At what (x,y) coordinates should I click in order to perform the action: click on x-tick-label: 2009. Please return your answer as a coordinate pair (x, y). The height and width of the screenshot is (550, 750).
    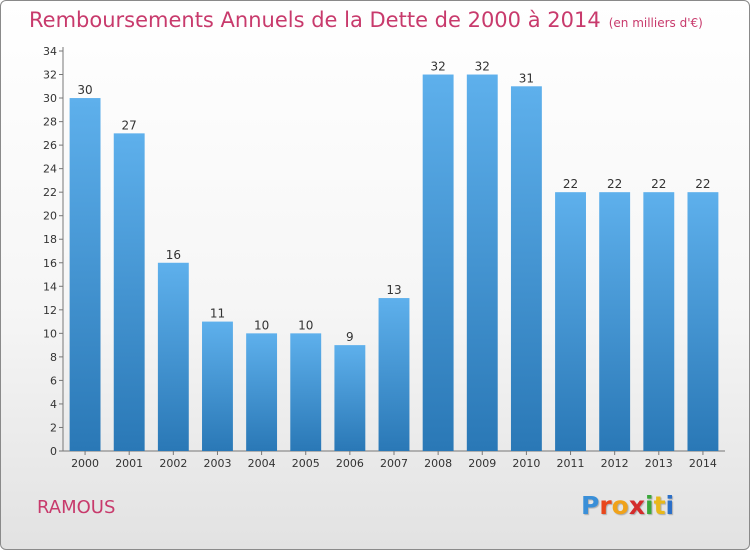
    Looking at the image, I should click on (482, 463).